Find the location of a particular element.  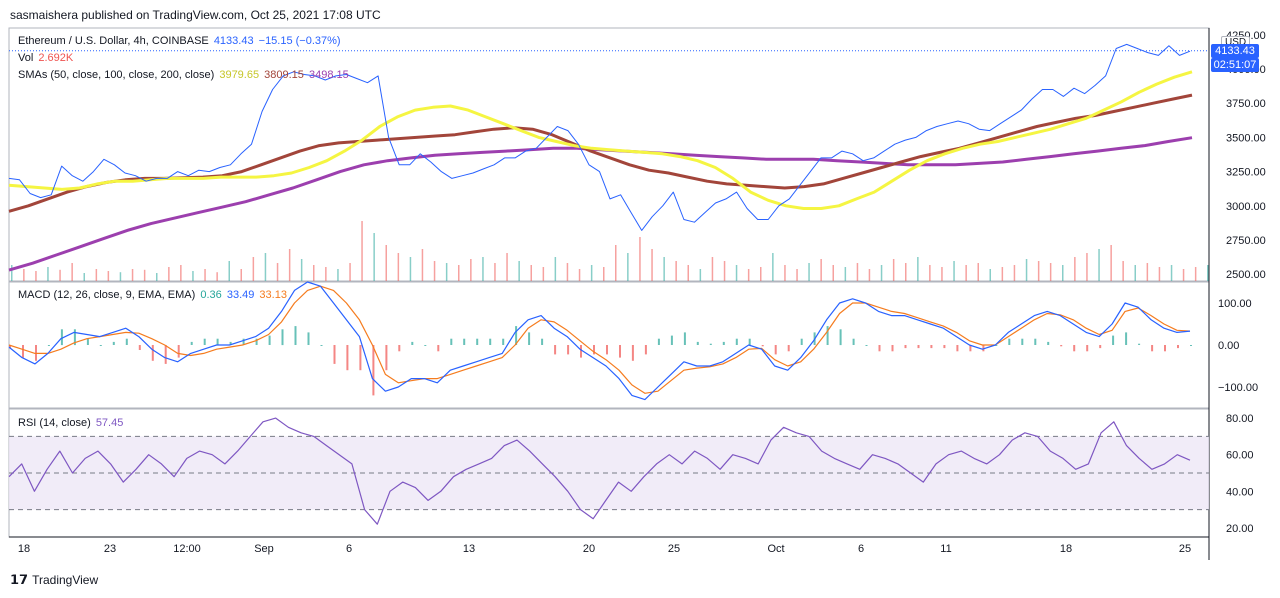

footer-brand: 𝟭𝟳 TradingView is located at coordinates (54, 580).